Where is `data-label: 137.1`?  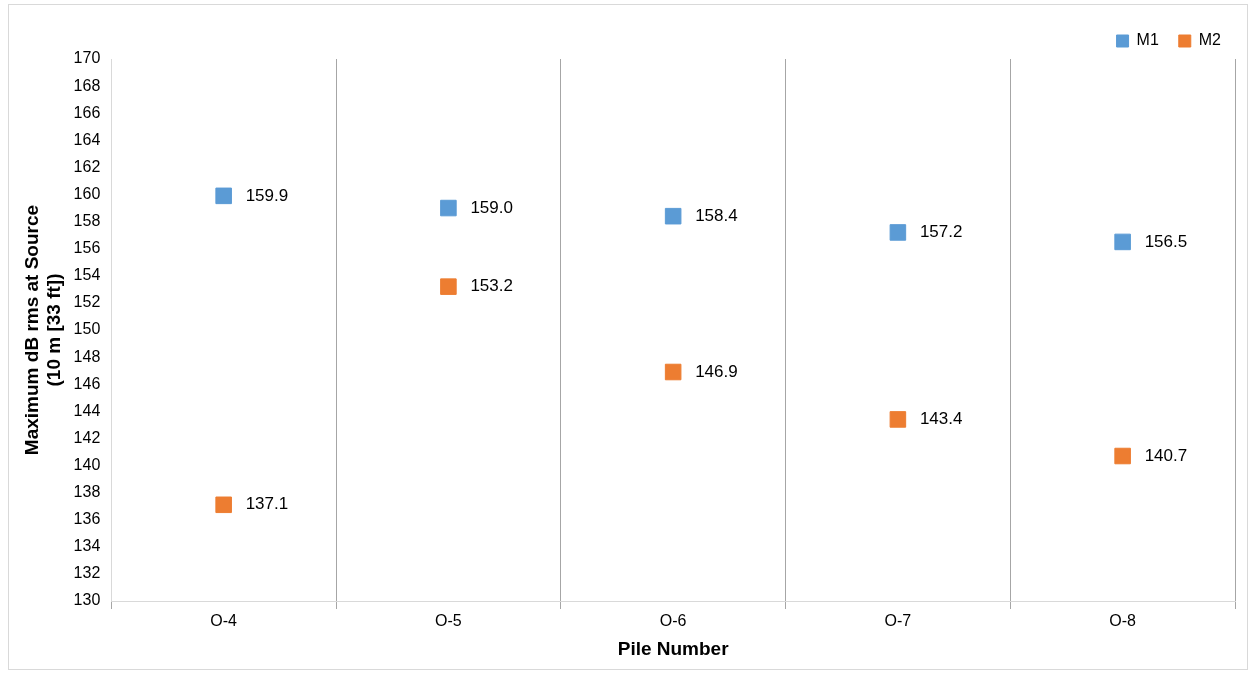 data-label: 137.1 is located at coordinates (267, 504).